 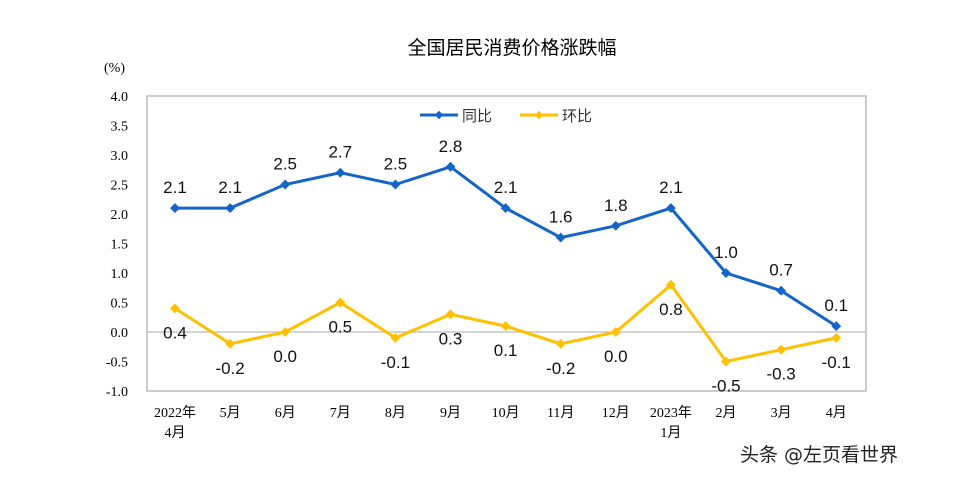 I want to click on x-tick-label: 5月, so click(x=230, y=413).